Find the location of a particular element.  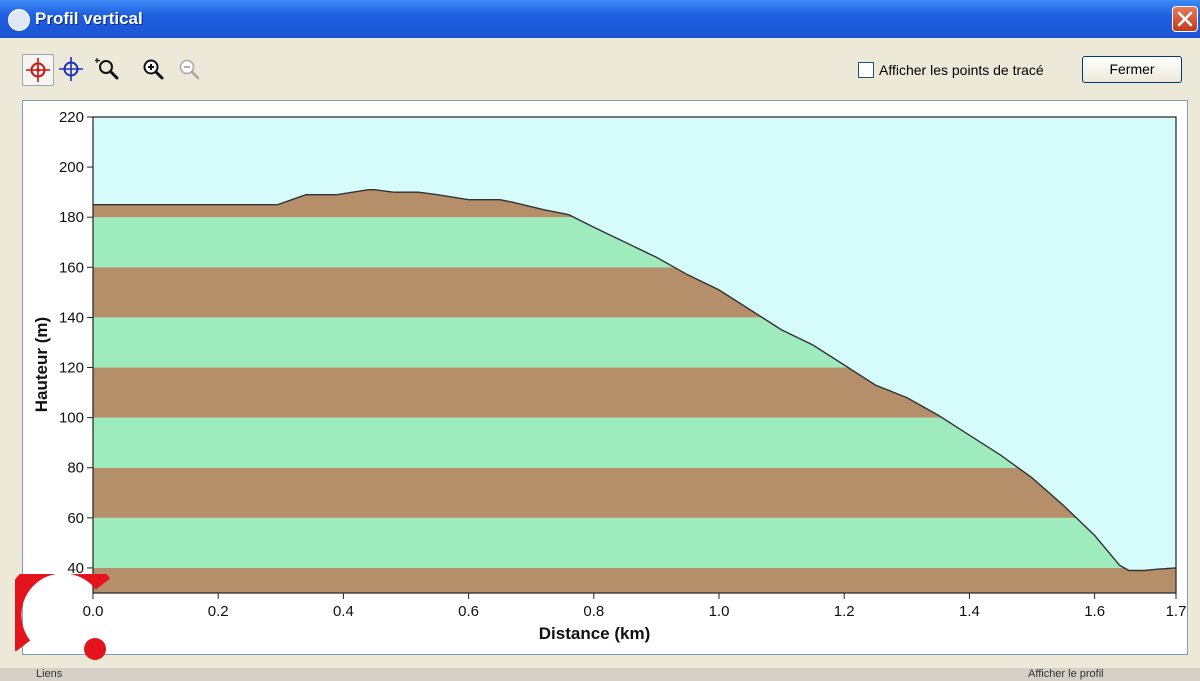

x-tick-label: 0.8 is located at coordinates (593, 611).